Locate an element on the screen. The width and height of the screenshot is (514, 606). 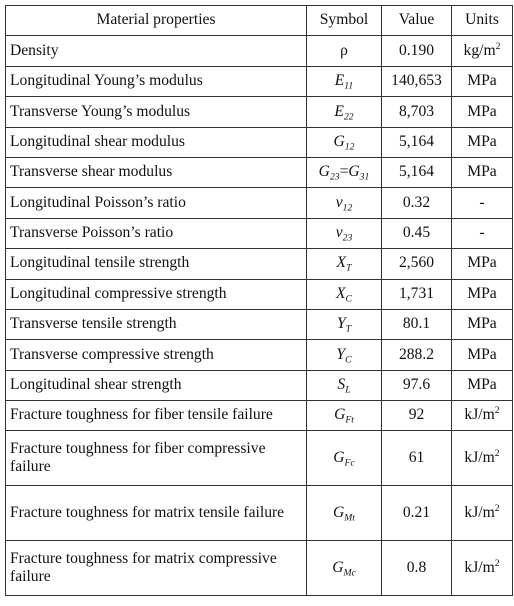
symbol-base: X is located at coordinates (341, 293).